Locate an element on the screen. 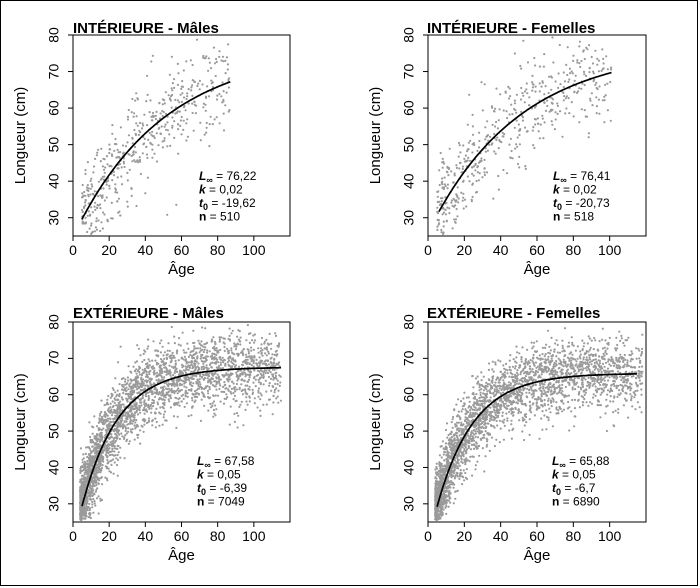  x-tick-label: 60 is located at coordinates (537, 250).